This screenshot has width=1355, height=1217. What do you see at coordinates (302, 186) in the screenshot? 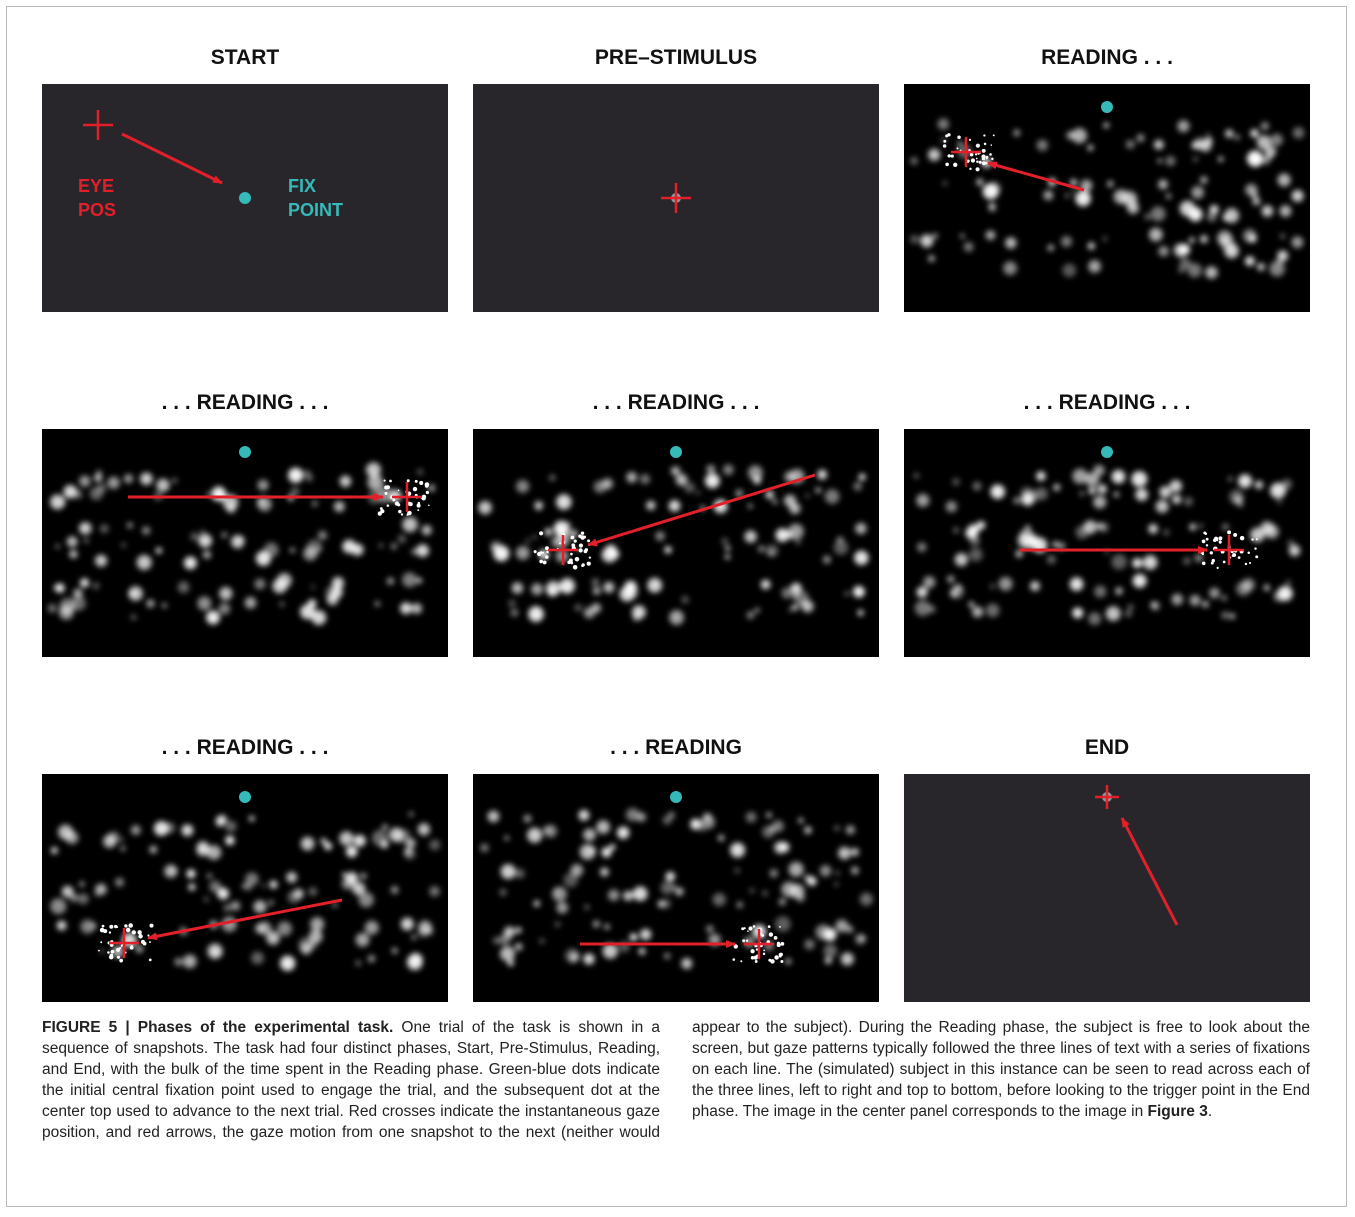
I see `fix-label: FIX` at bounding box center [302, 186].